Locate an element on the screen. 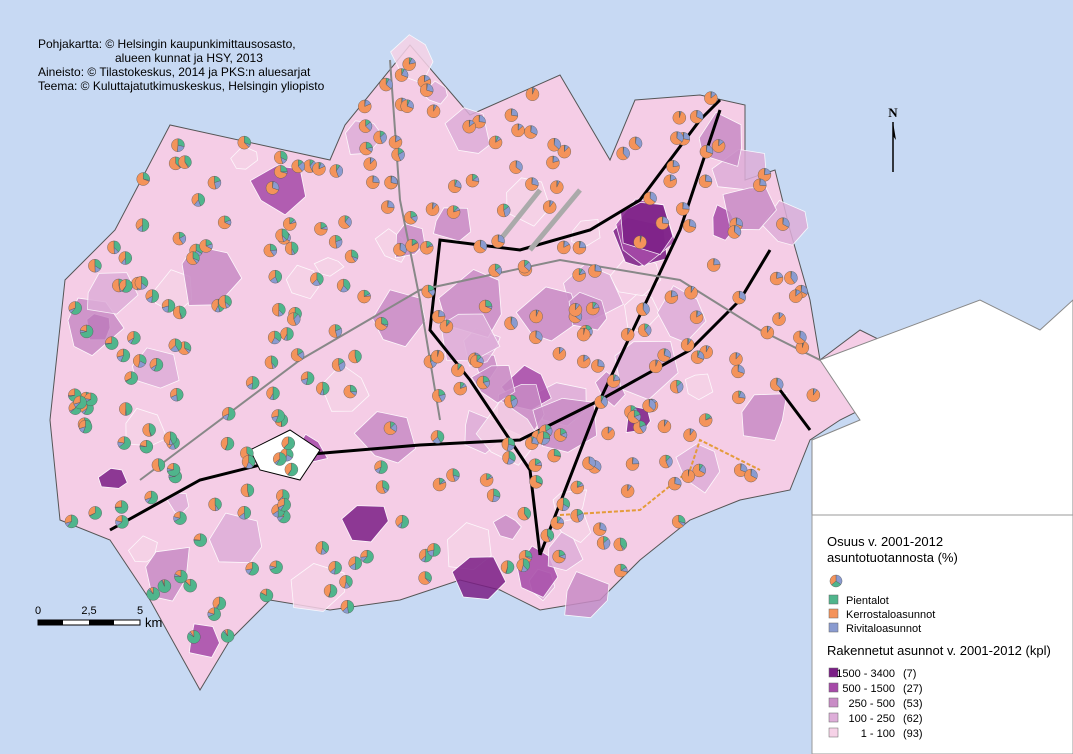 The image size is (1073, 754). legend-label: 1 - 100 is located at coordinates (878, 734).